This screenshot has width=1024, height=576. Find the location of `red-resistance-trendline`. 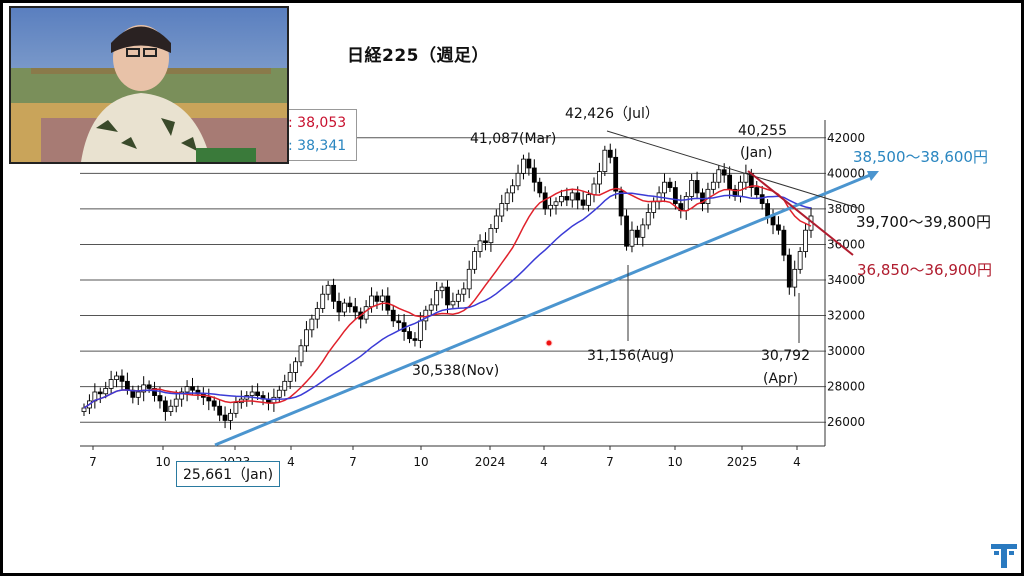

red-resistance-trendline is located at coordinates (800, 213).